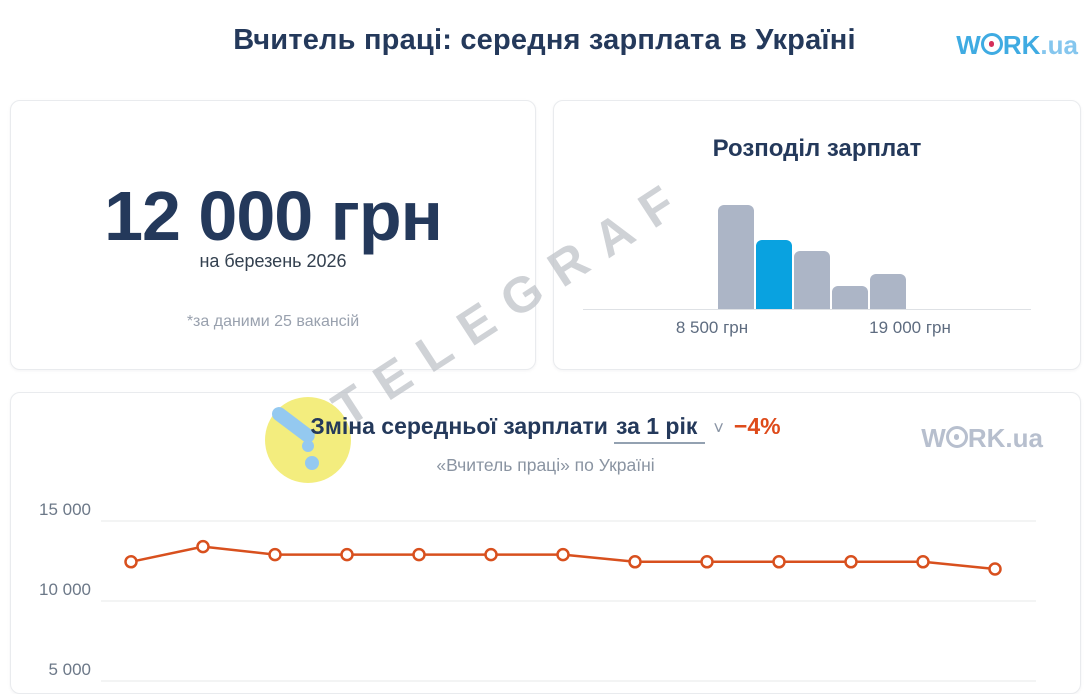  What do you see at coordinates (982, 438) in the screenshot?
I see `workua-logo-gray: W RK.ua` at bounding box center [982, 438].